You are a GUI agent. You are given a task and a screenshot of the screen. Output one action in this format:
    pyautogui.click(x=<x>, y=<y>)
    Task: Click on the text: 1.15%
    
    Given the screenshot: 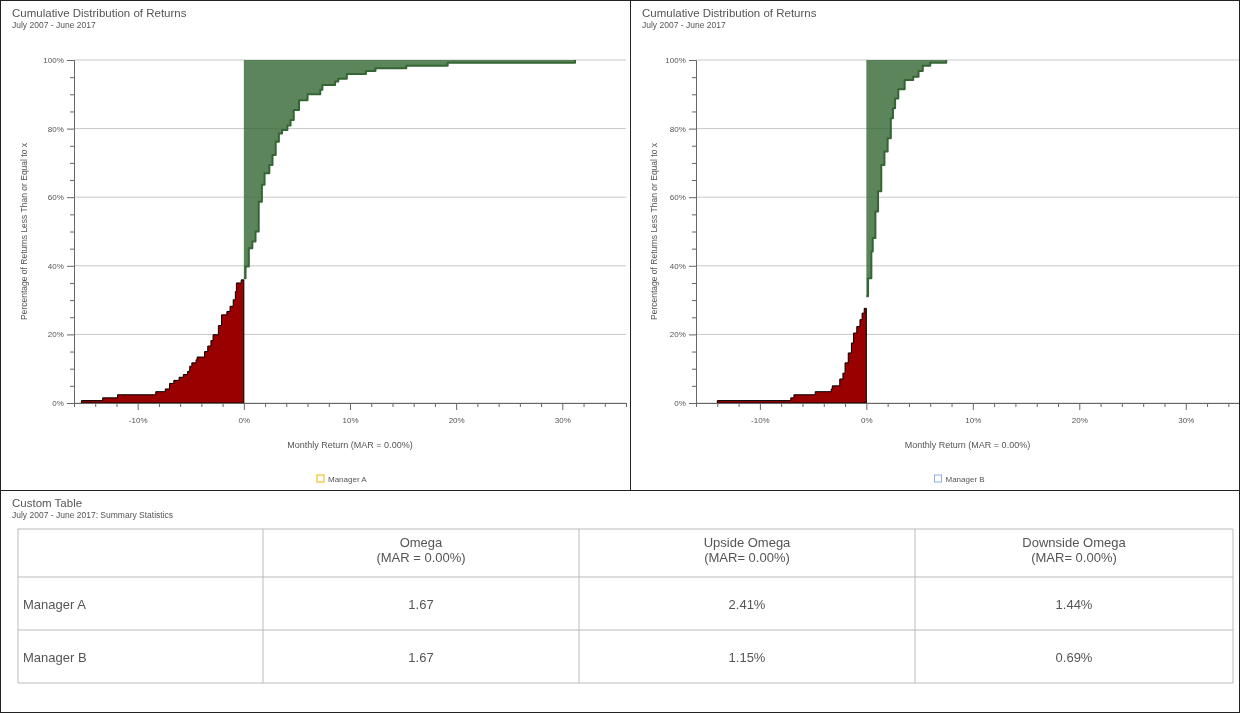 What is the action you would take?
    pyautogui.click(x=747, y=657)
    